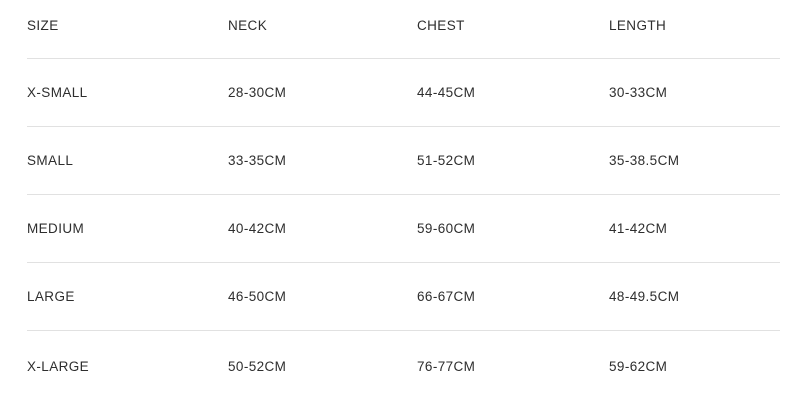 The height and width of the screenshot is (403, 807). Describe the element at coordinates (257, 366) in the screenshot. I see `cell-neck: 50-52CM` at that location.